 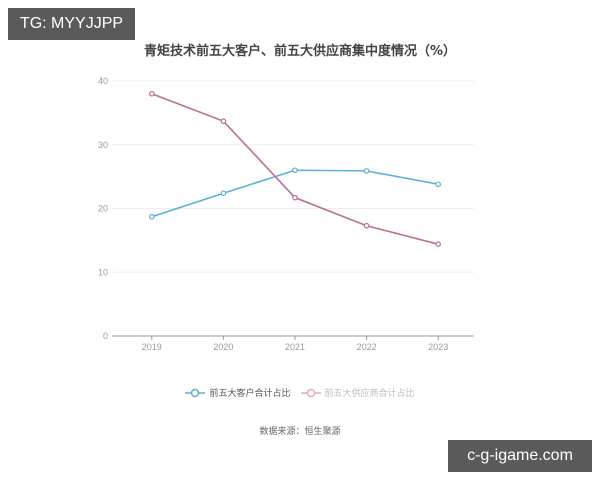 I want to click on svg-text: 40, so click(x=103, y=81).